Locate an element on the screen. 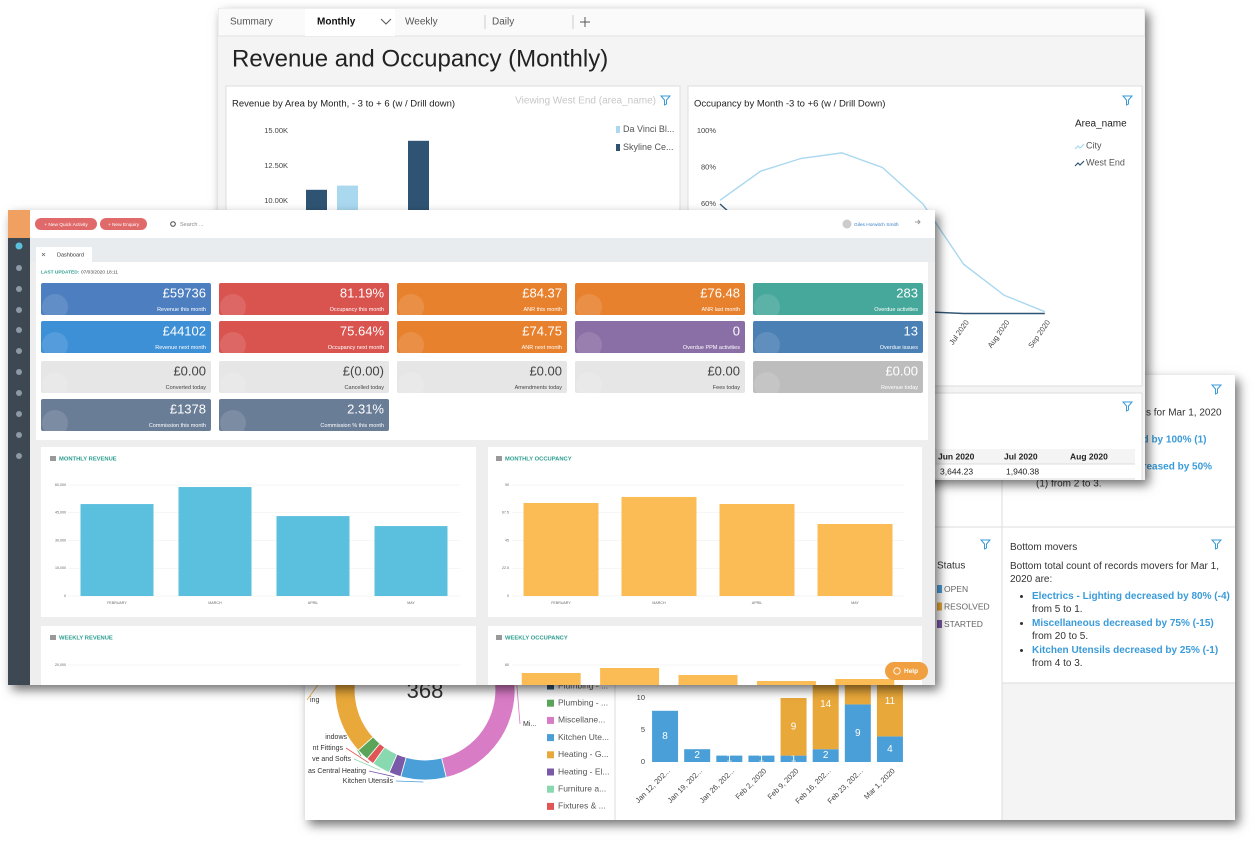 Image resolution: width=1255 pixels, height=841 pixels. close-icon is located at coordinates (43, 254).